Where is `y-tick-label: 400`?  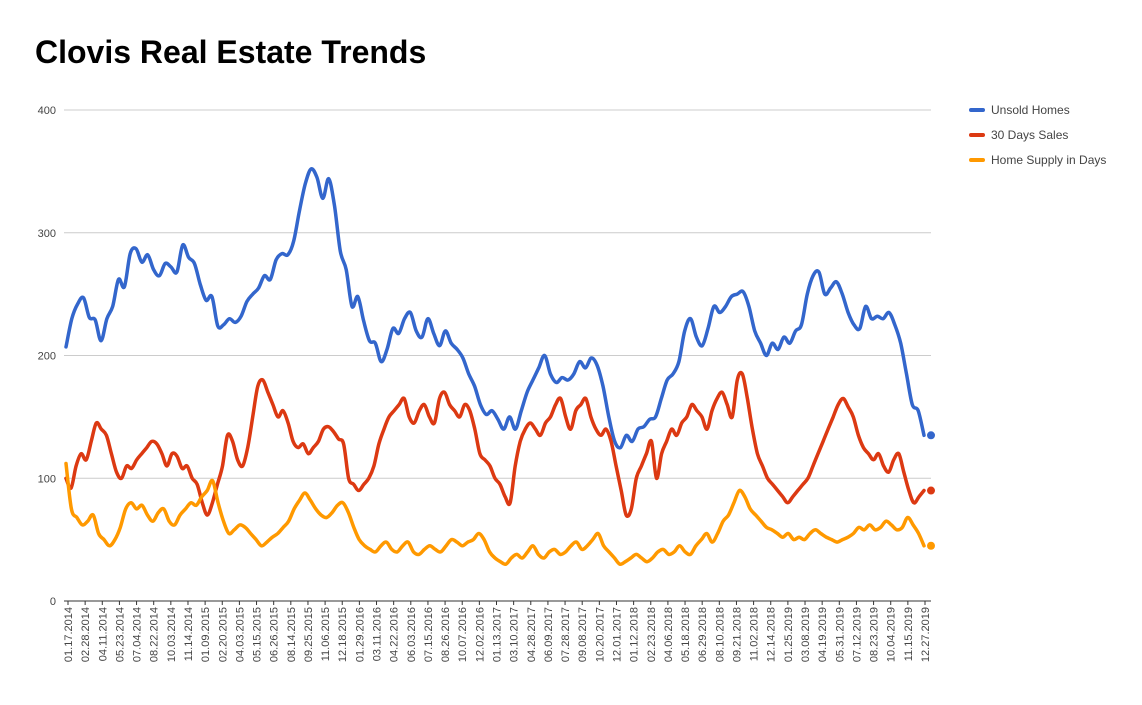
y-tick-label: 400 is located at coordinates (47, 111).